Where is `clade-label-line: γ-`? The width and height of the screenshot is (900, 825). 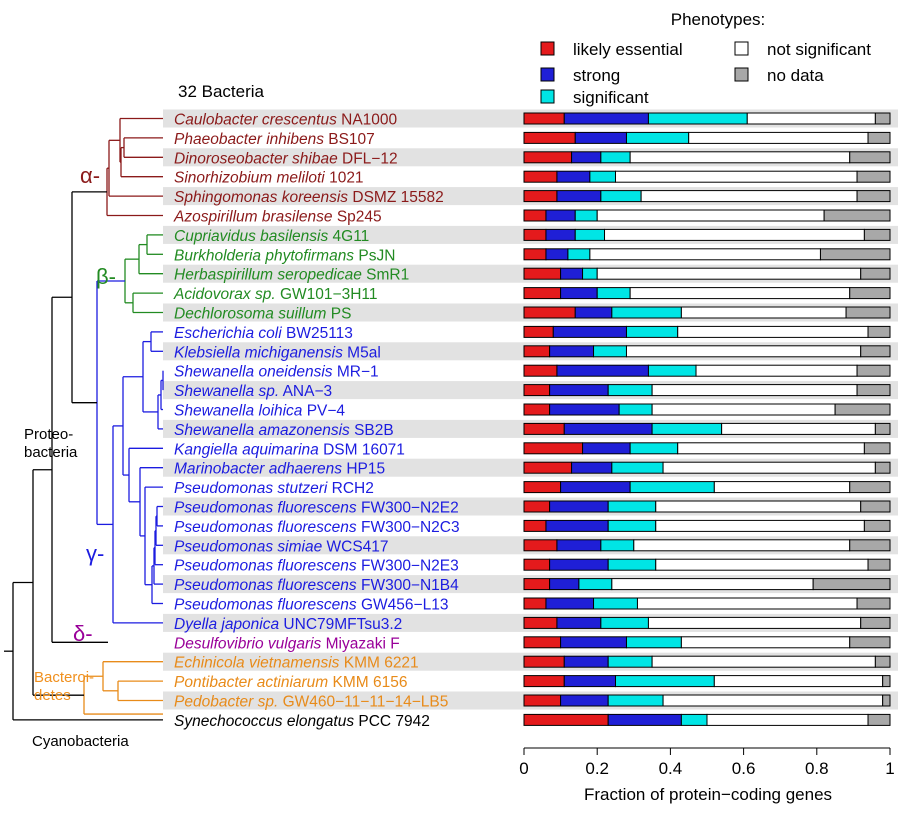 clade-label-line: γ- is located at coordinates (95, 553).